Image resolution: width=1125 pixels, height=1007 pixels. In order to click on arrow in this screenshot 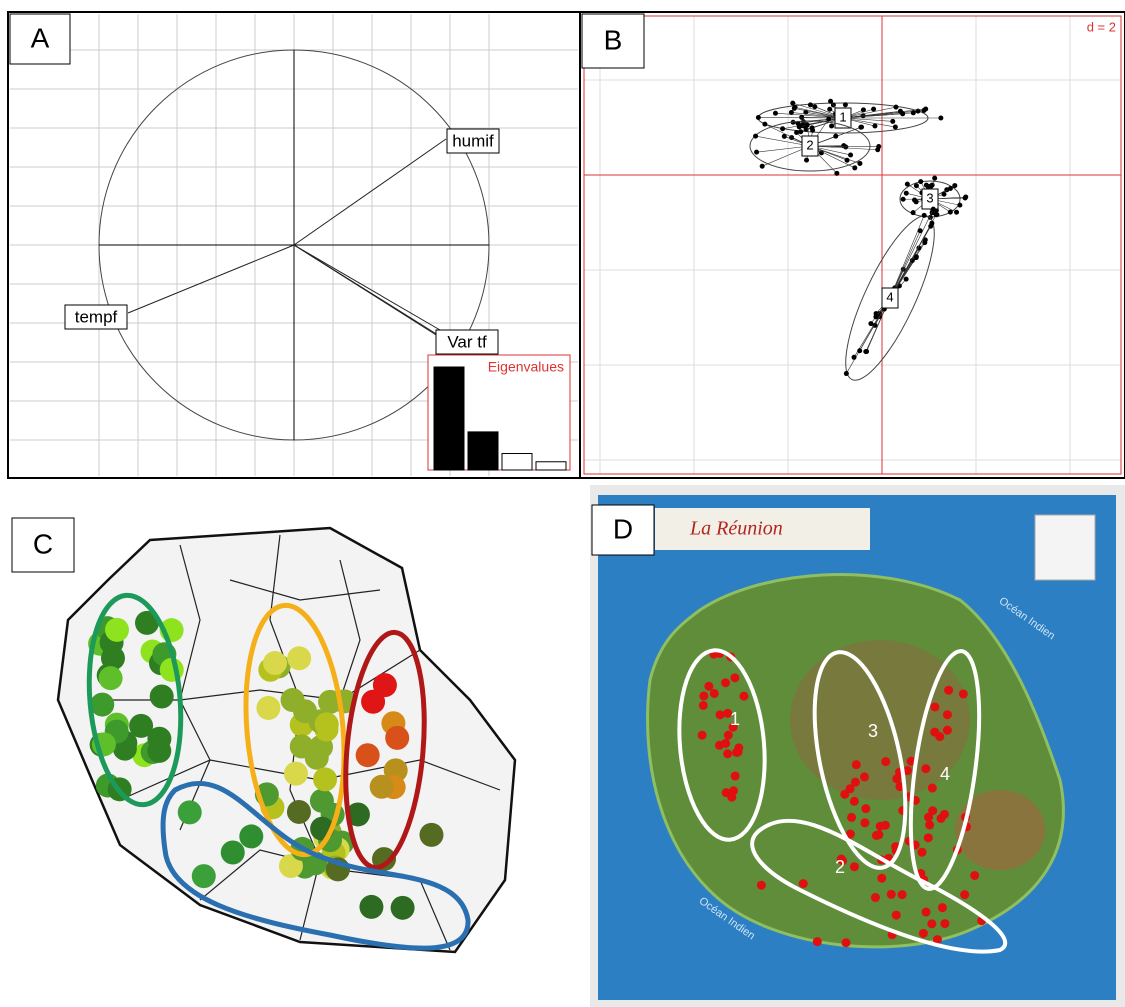, I will do `click(211, 279)`.